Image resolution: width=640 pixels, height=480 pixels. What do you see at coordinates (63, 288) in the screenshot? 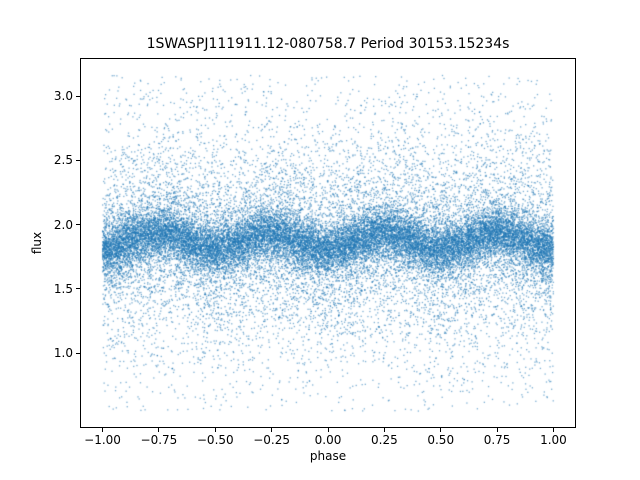
I see `y-tick-label: 1.5` at bounding box center [63, 288].